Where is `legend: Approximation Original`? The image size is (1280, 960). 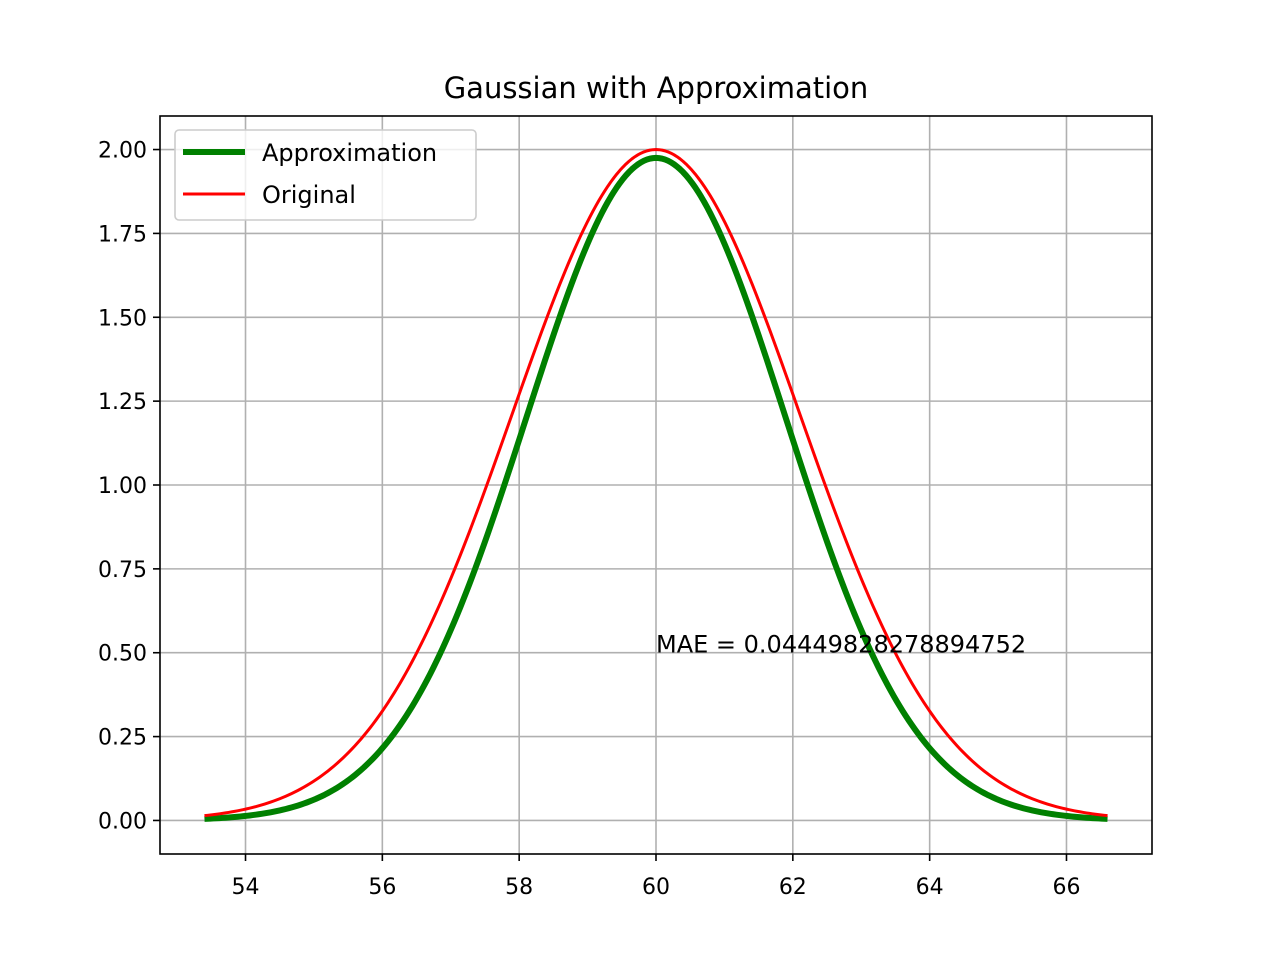
legend: Approximation Original is located at coordinates (325, 175).